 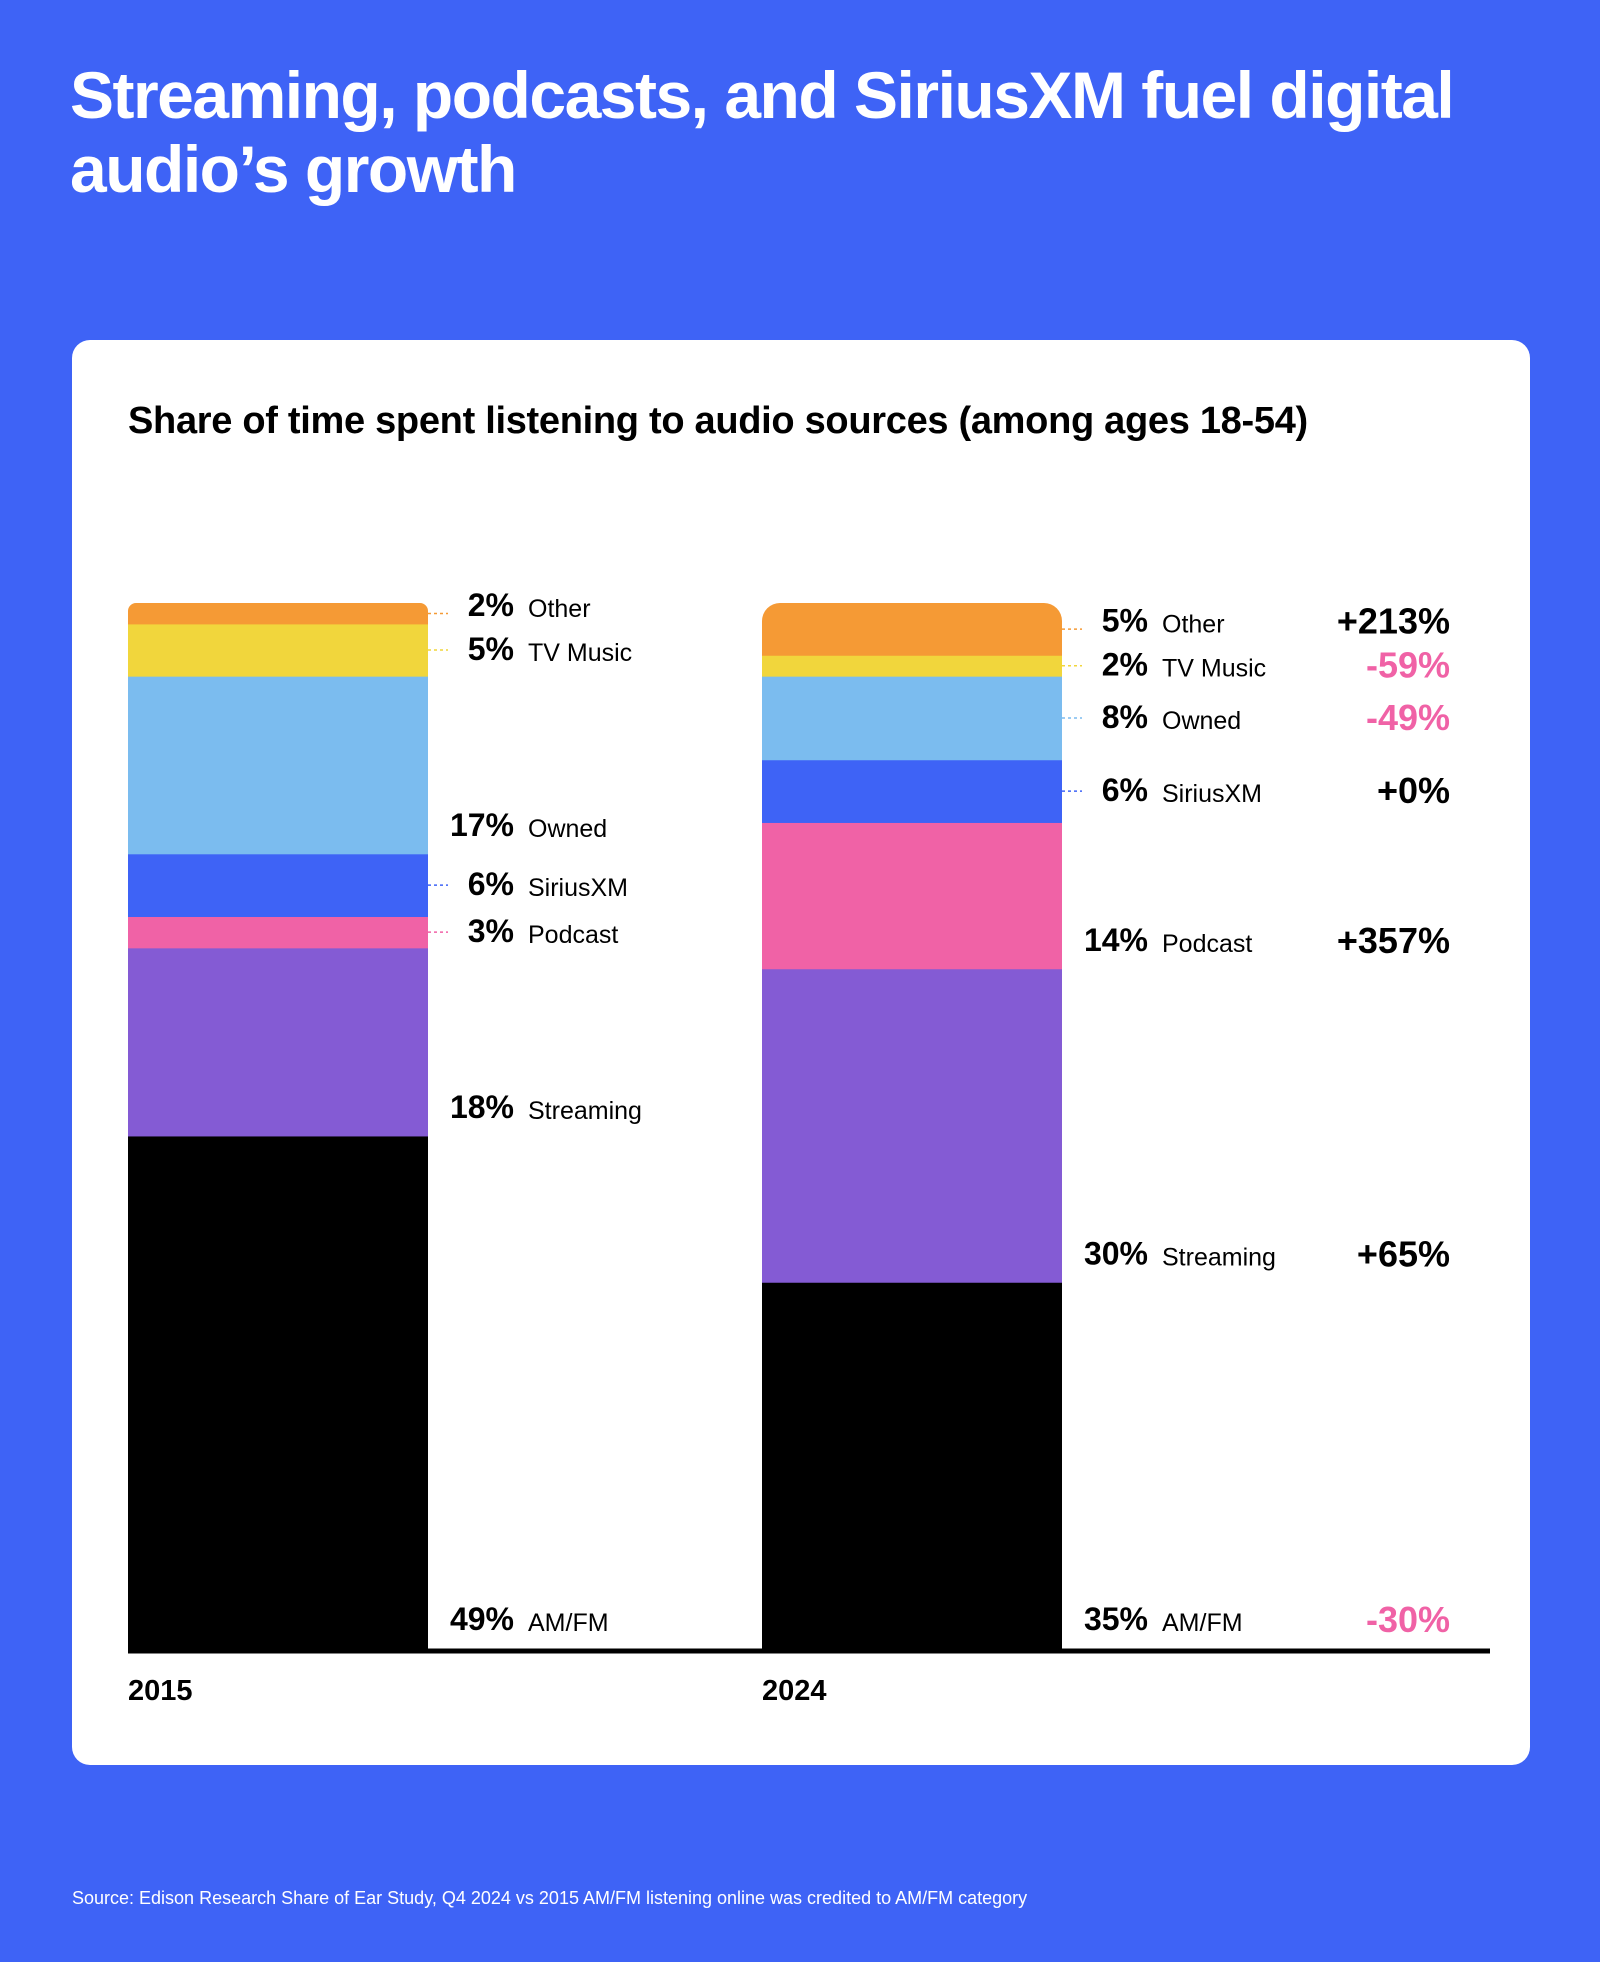 What do you see at coordinates (1403, 1253) in the screenshot?
I see `change-label-streaming: +65%` at bounding box center [1403, 1253].